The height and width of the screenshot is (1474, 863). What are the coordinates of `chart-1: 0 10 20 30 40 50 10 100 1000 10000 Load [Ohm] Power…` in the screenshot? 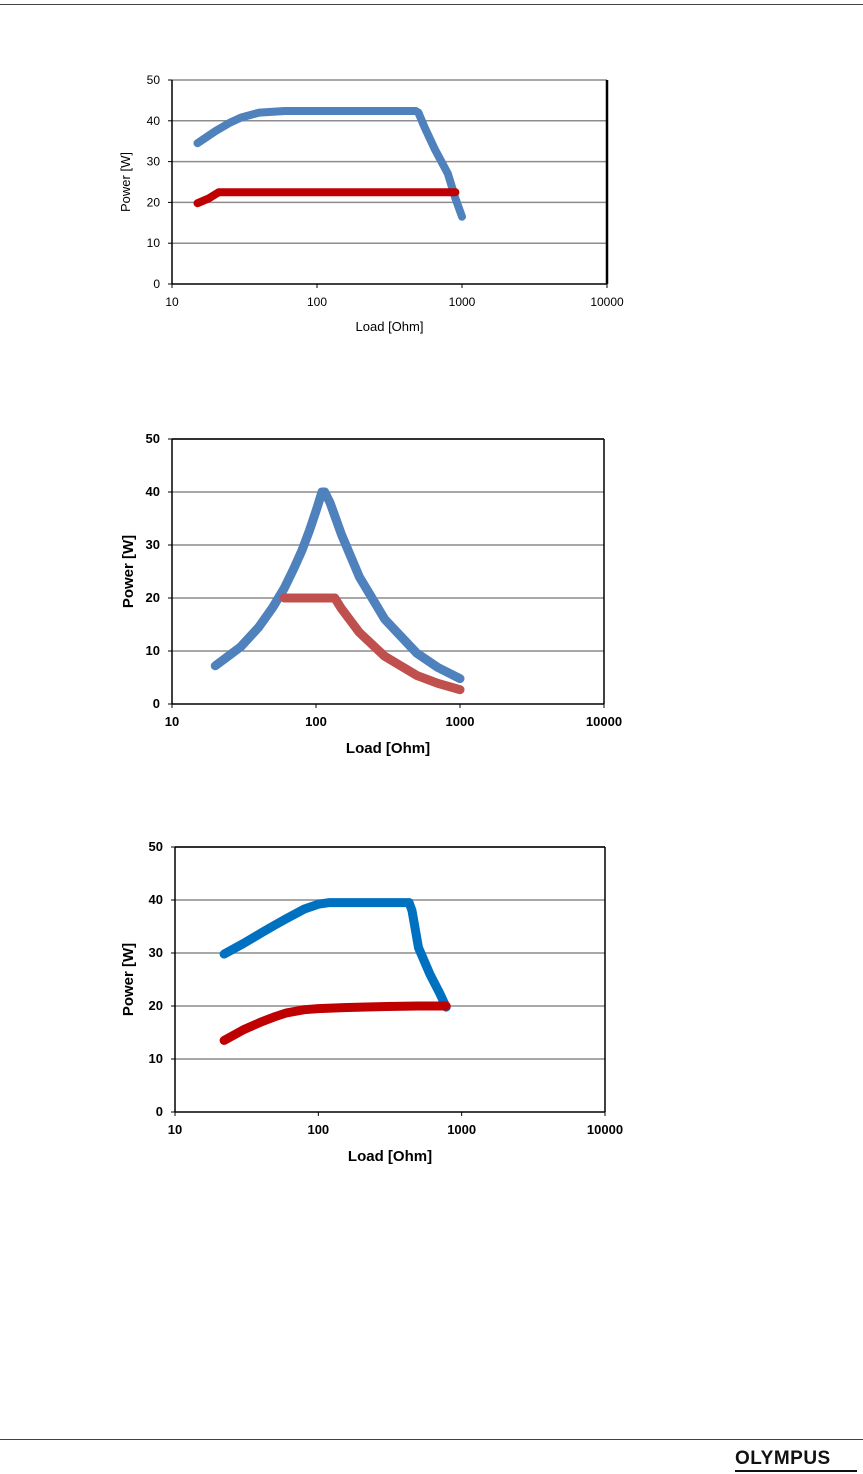 It's located at (371, 203).